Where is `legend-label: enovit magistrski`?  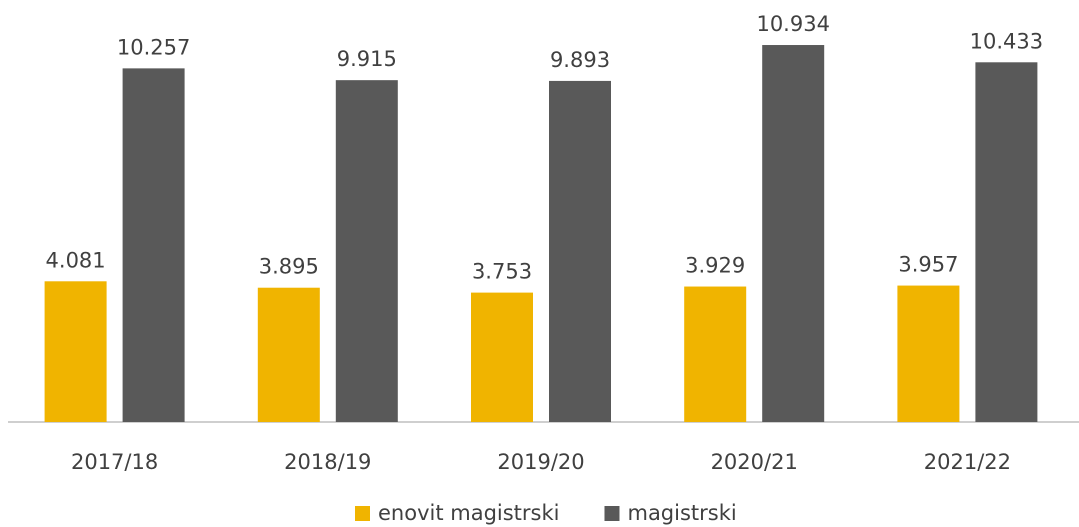 legend-label: enovit magistrski is located at coordinates (468, 513).